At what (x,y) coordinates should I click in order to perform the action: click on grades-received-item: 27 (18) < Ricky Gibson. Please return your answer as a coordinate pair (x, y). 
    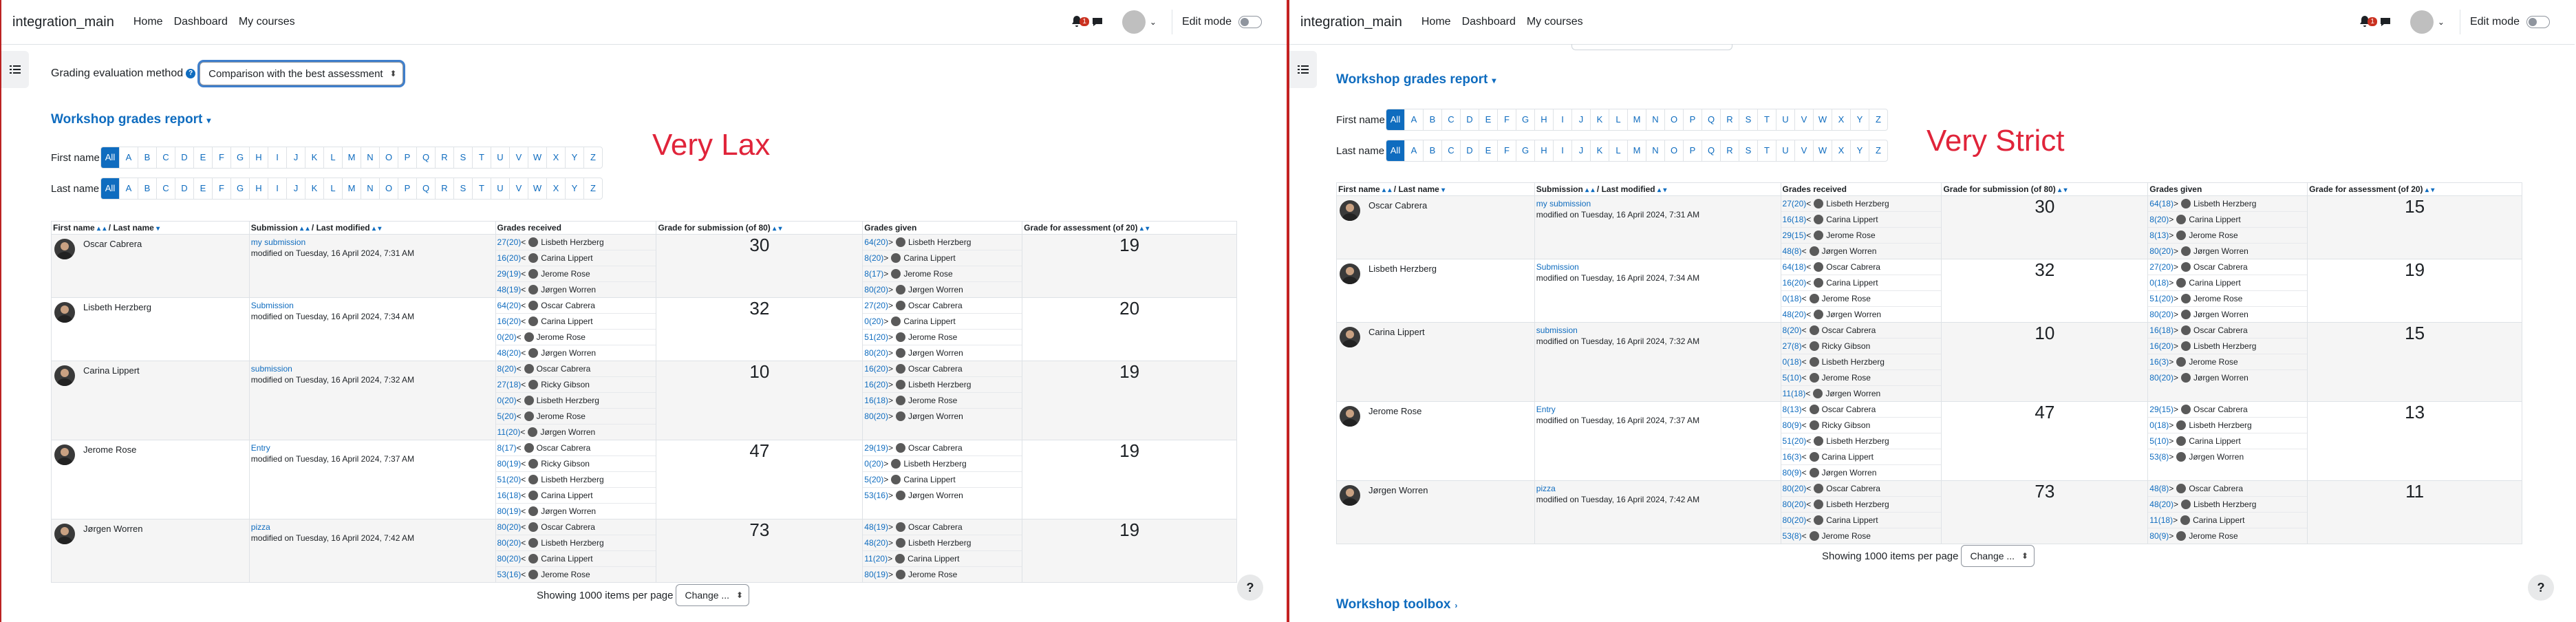
    Looking at the image, I should click on (575, 385).